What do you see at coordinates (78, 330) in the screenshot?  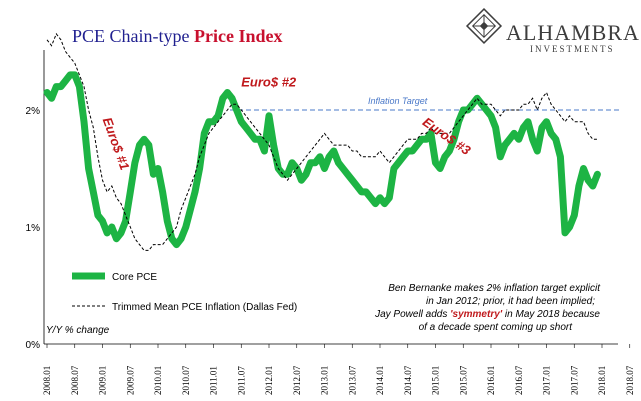 I see `y-axis-label: Y/Y % change` at bounding box center [78, 330].